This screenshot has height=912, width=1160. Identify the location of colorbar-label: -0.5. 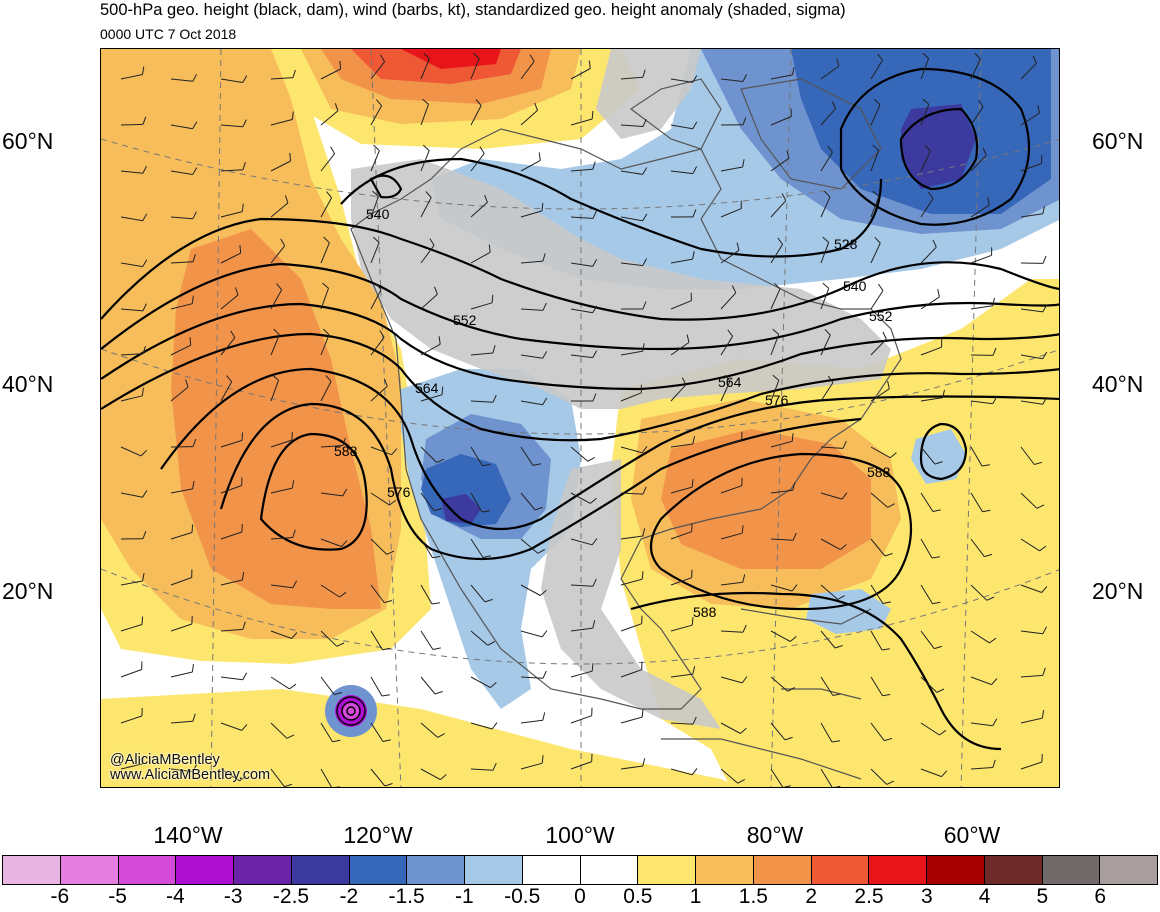
(522, 896).